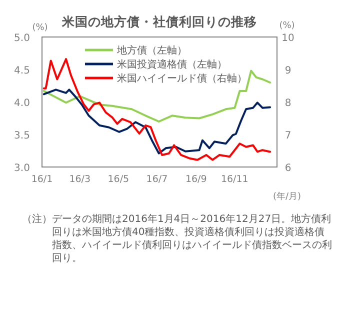 The height and width of the screenshot is (322, 349). Describe the element at coordinates (287, 196) in the screenshot. I see `x-axis-title: (年/月)` at that location.